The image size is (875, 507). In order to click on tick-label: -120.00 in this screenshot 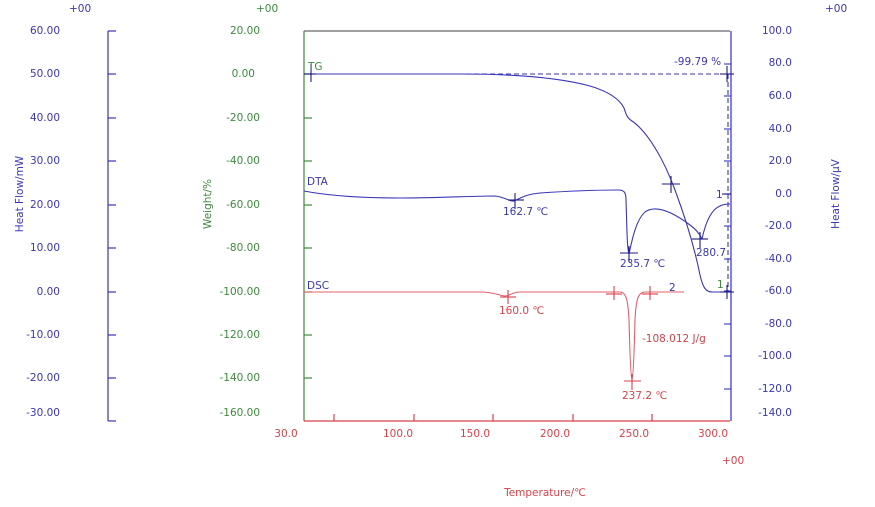, I will do `click(239, 335)`.